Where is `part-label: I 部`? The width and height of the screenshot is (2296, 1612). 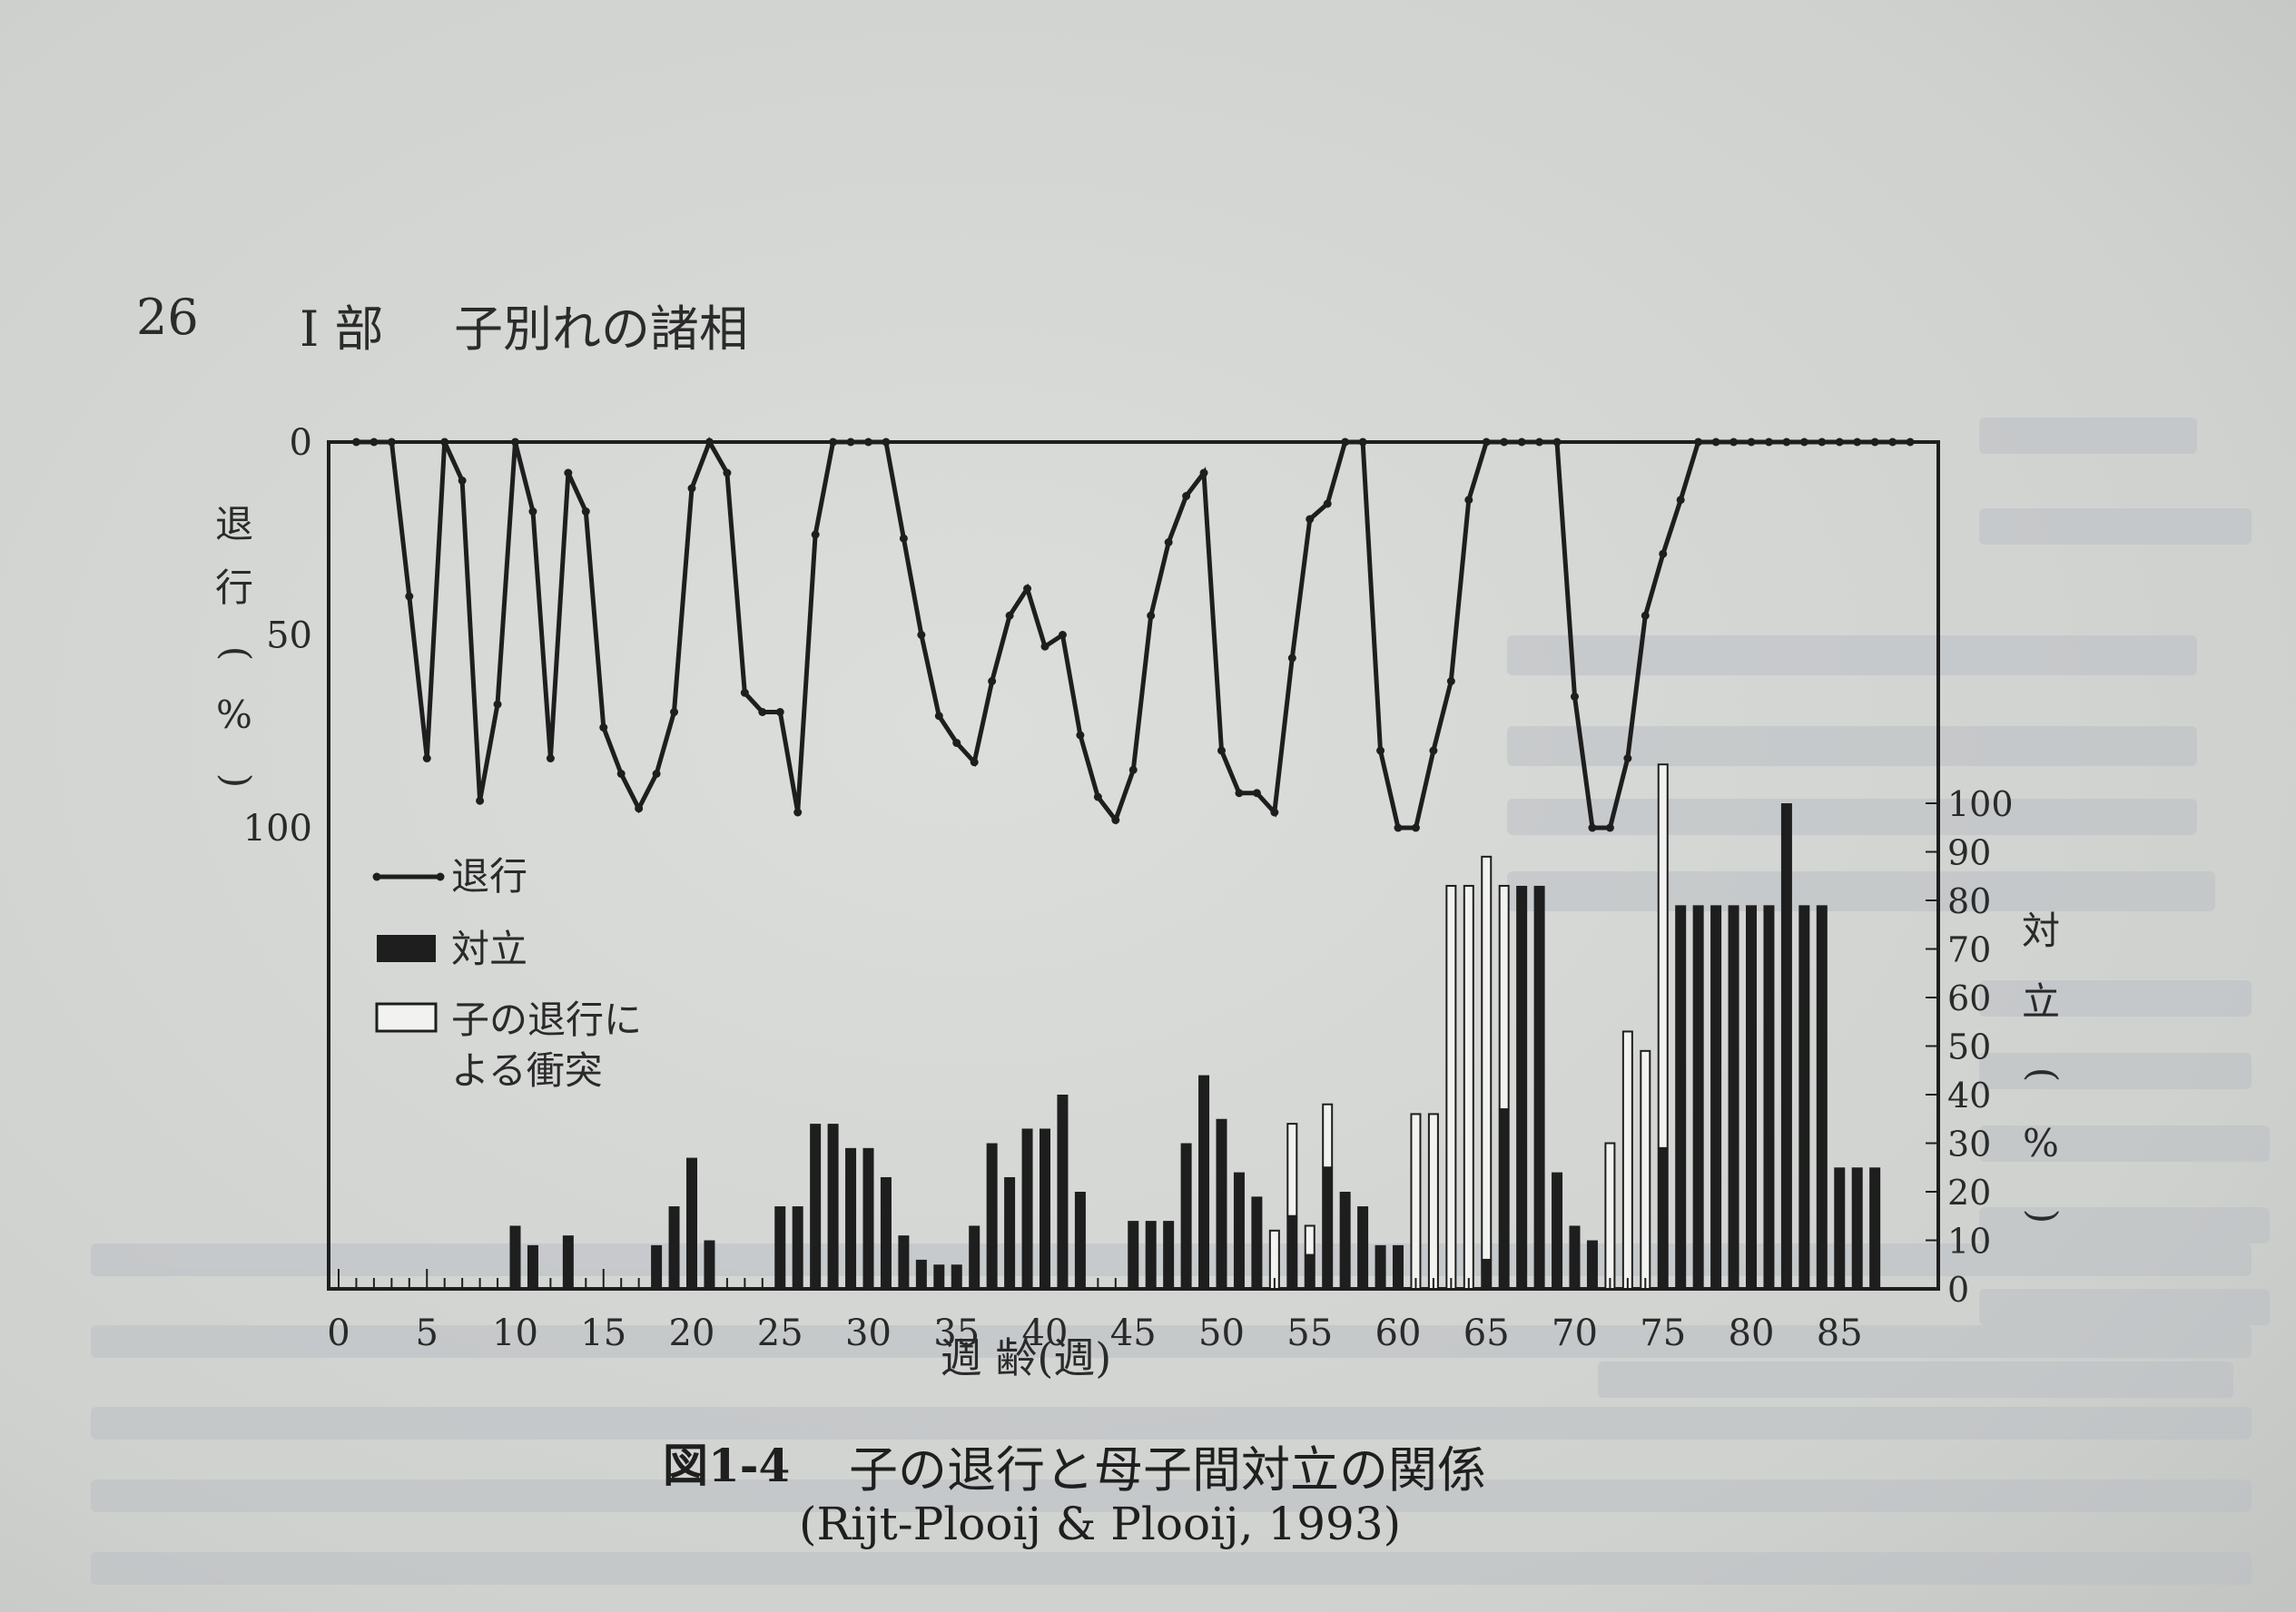
part-label: I 部 is located at coordinates (342, 329).